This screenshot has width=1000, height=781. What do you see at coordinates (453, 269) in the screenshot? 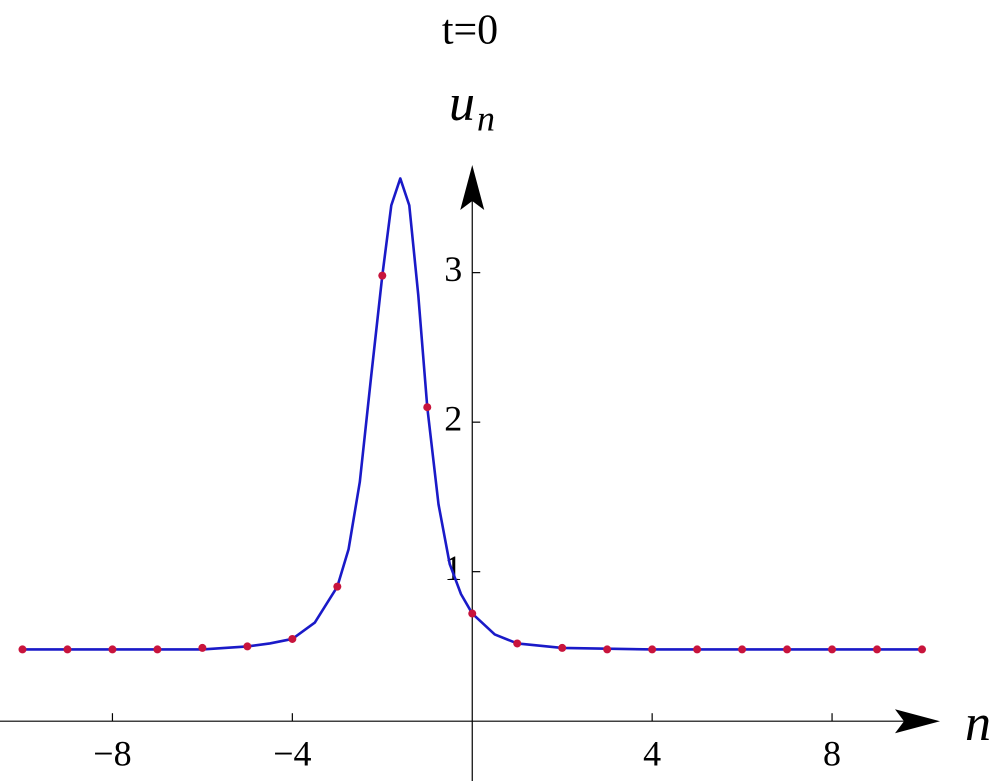
I see `y-tick-label: 3` at bounding box center [453, 269].